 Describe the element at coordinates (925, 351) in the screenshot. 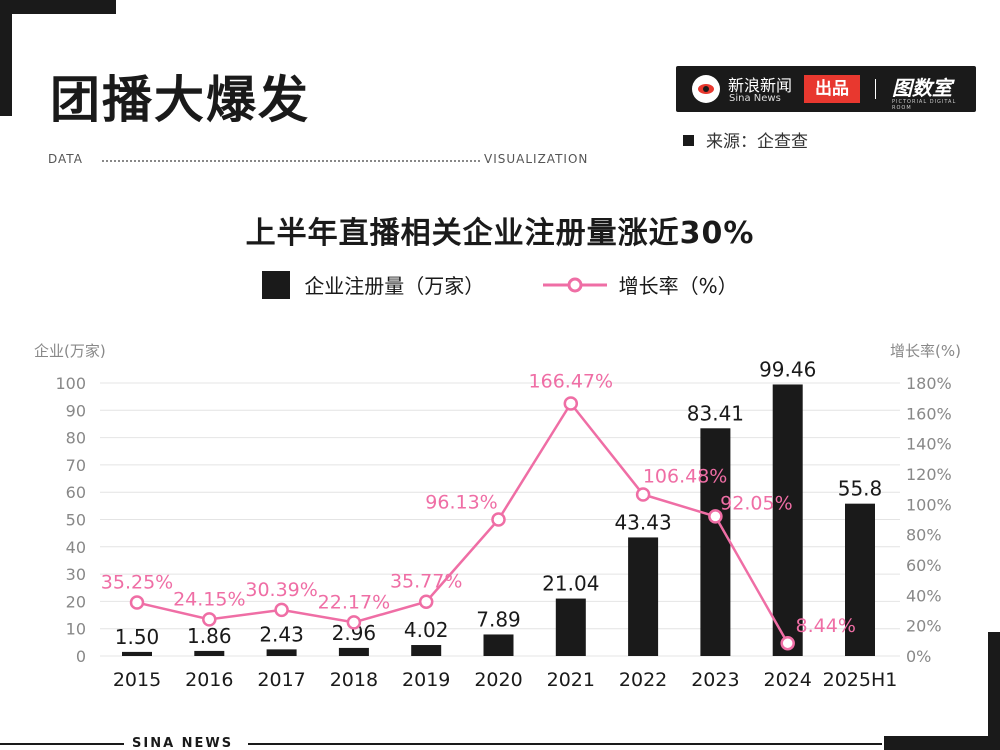

I see `right-axis-title: 增长率(%)` at that location.